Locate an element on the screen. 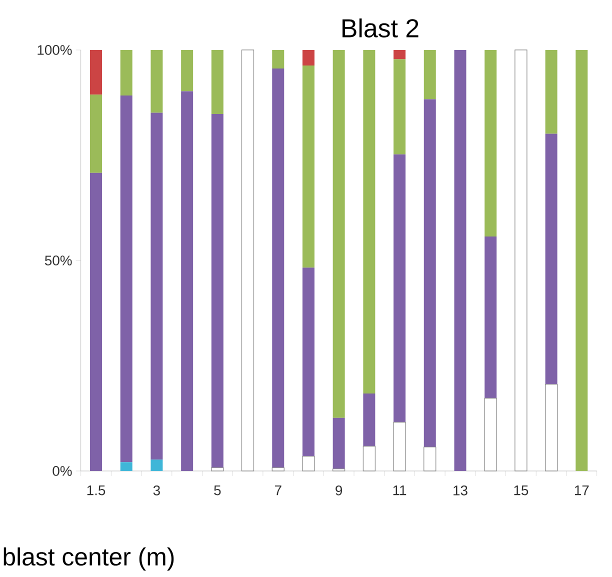 The width and height of the screenshot is (612, 577). y-tick-label: 50% is located at coordinates (58, 261).